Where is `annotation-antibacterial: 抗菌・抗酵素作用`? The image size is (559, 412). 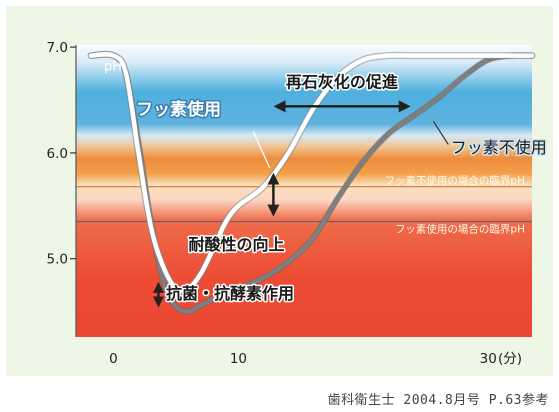
annotation-antibacterial: 抗菌・抗酵素作用 is located at coordinates (230, 293).